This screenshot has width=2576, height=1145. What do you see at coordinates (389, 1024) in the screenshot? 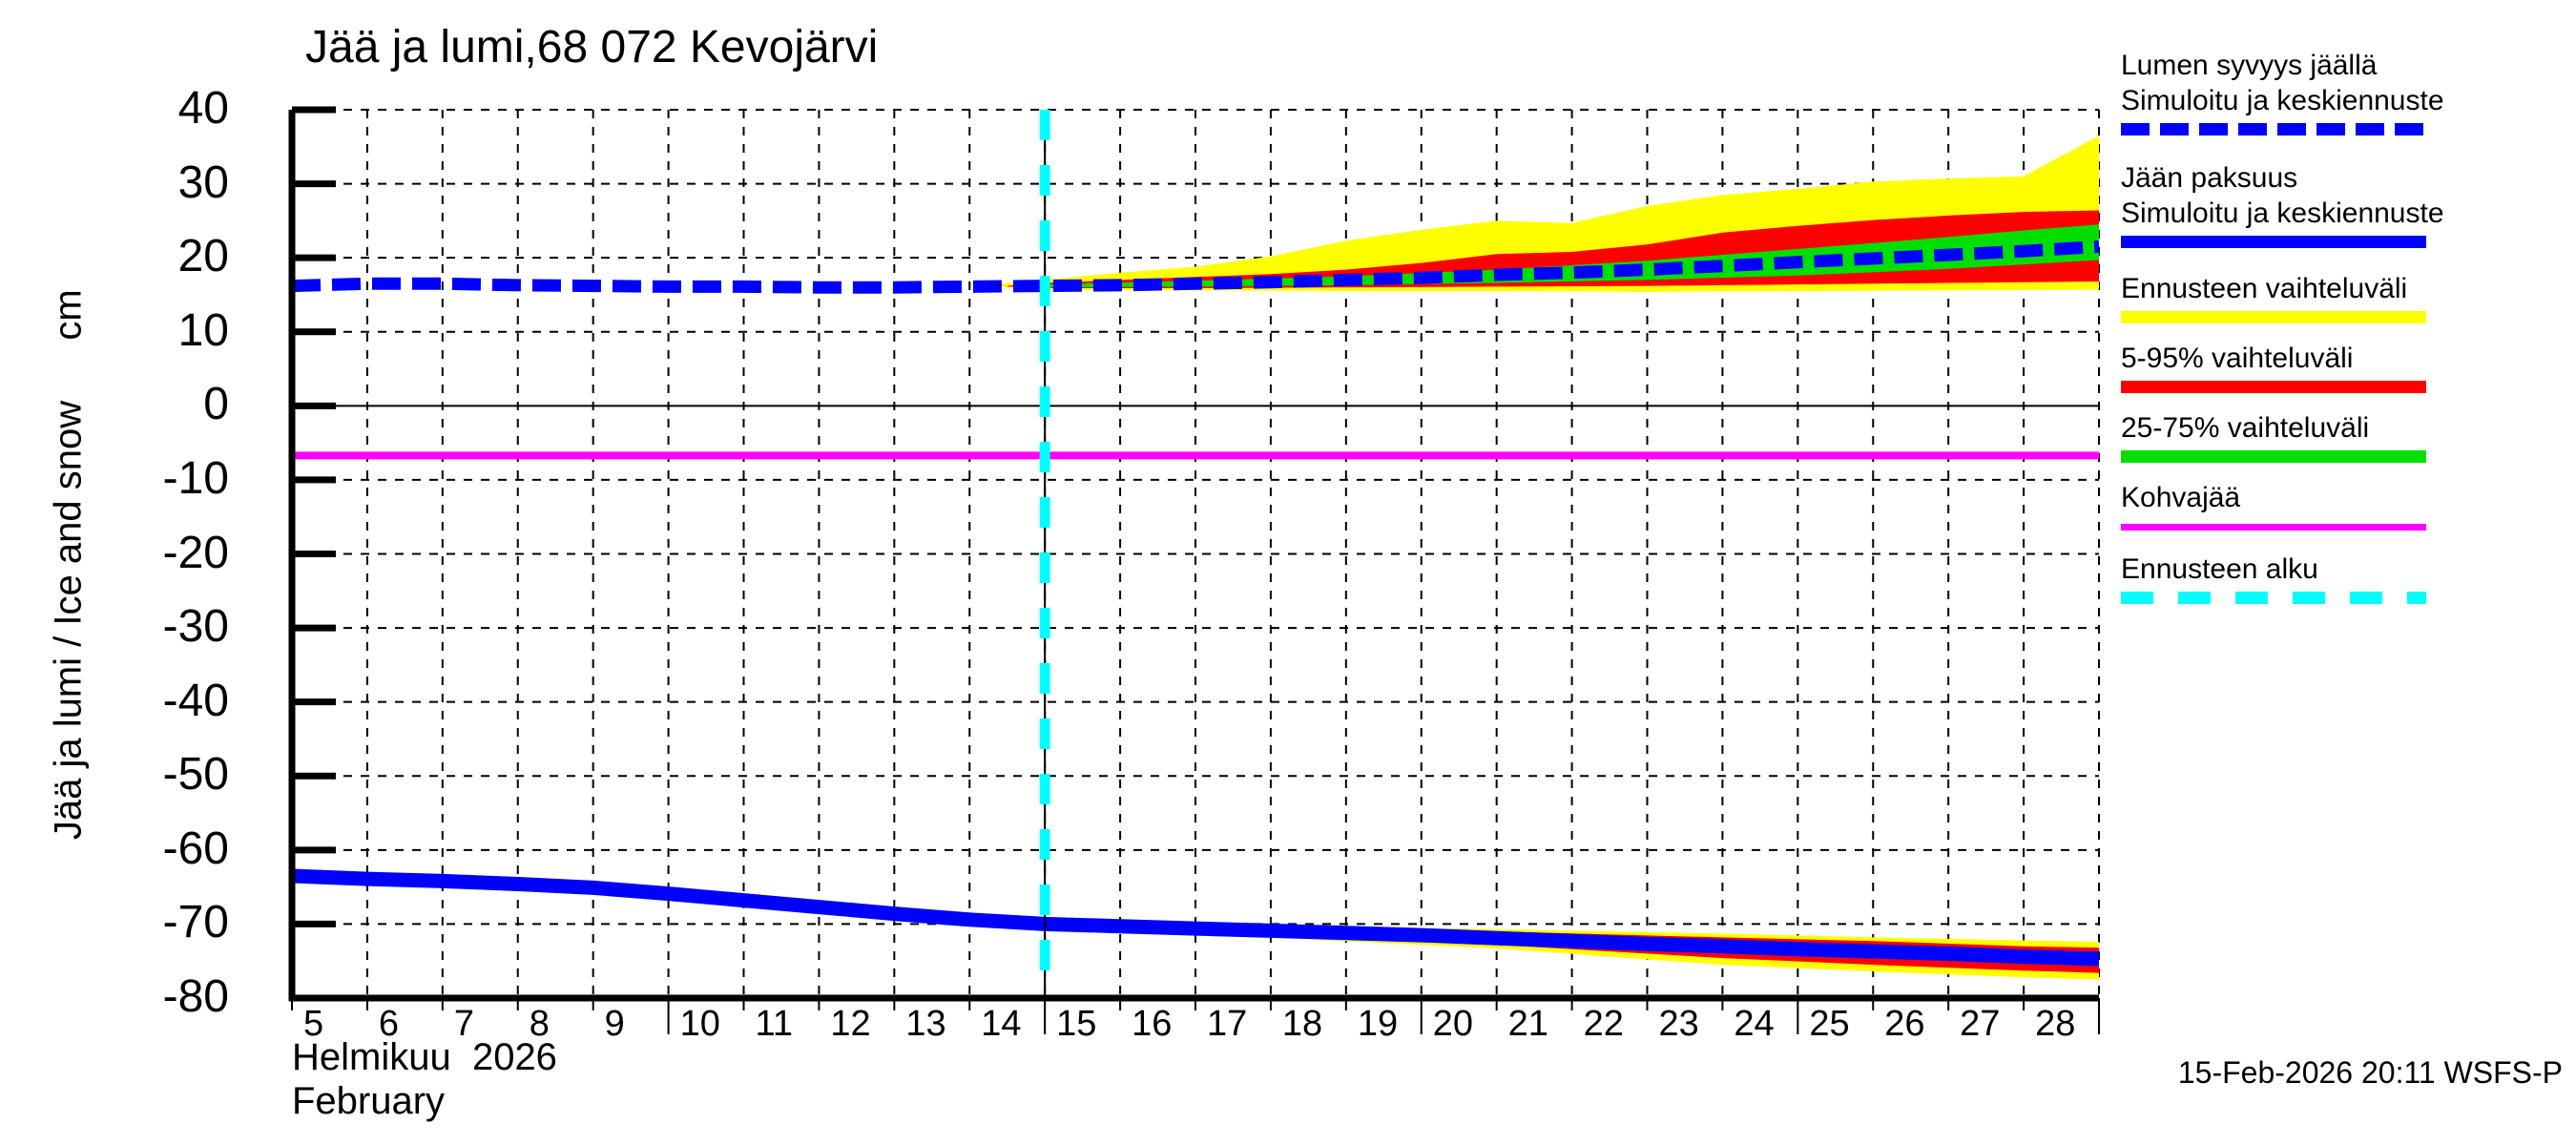
I see `x-tick-label: 6` at bounding box center [389, 1024].